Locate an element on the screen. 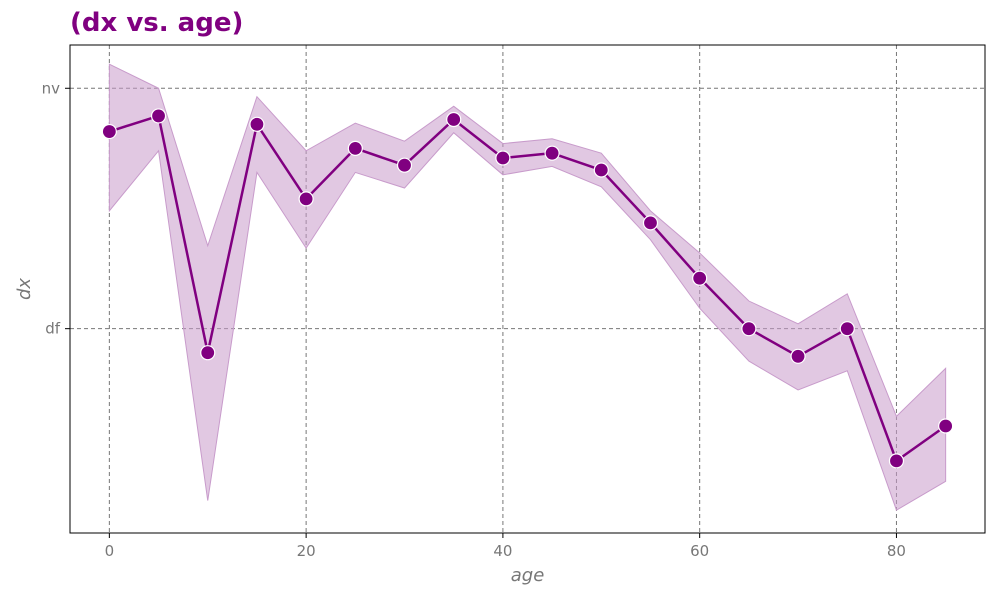 This screenshot has height=600, width=1000. chart-title: (dx vs. age) is located at coordinates (157, 23).